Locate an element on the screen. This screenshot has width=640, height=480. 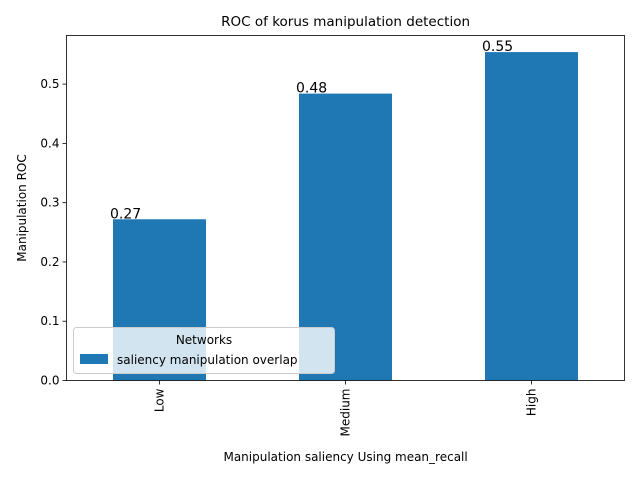
data-label-medium: 0.48 is located at coordinates (311, 89).